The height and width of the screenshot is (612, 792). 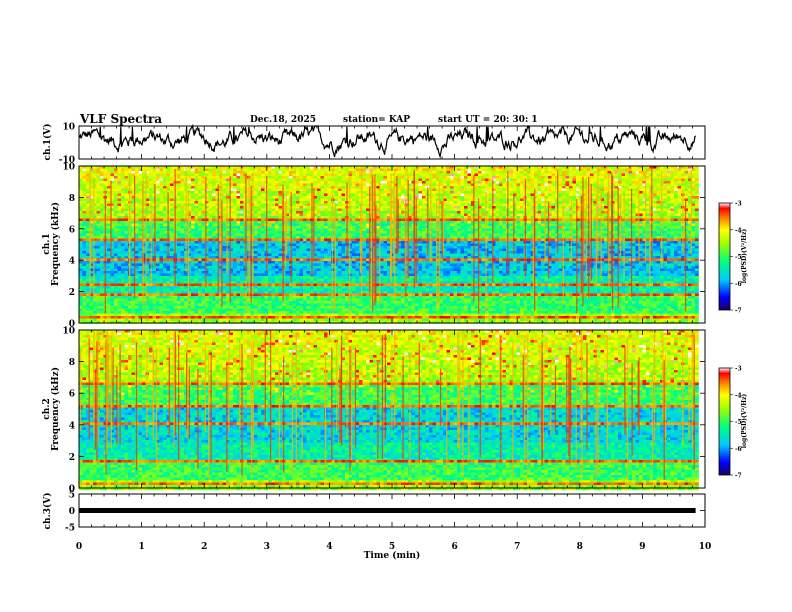 What do you see at coordinates (488, 120) in the screenshot?
I see `start-ut-label: start UT = 20: 30: 1` at bounding box center [488, 120].